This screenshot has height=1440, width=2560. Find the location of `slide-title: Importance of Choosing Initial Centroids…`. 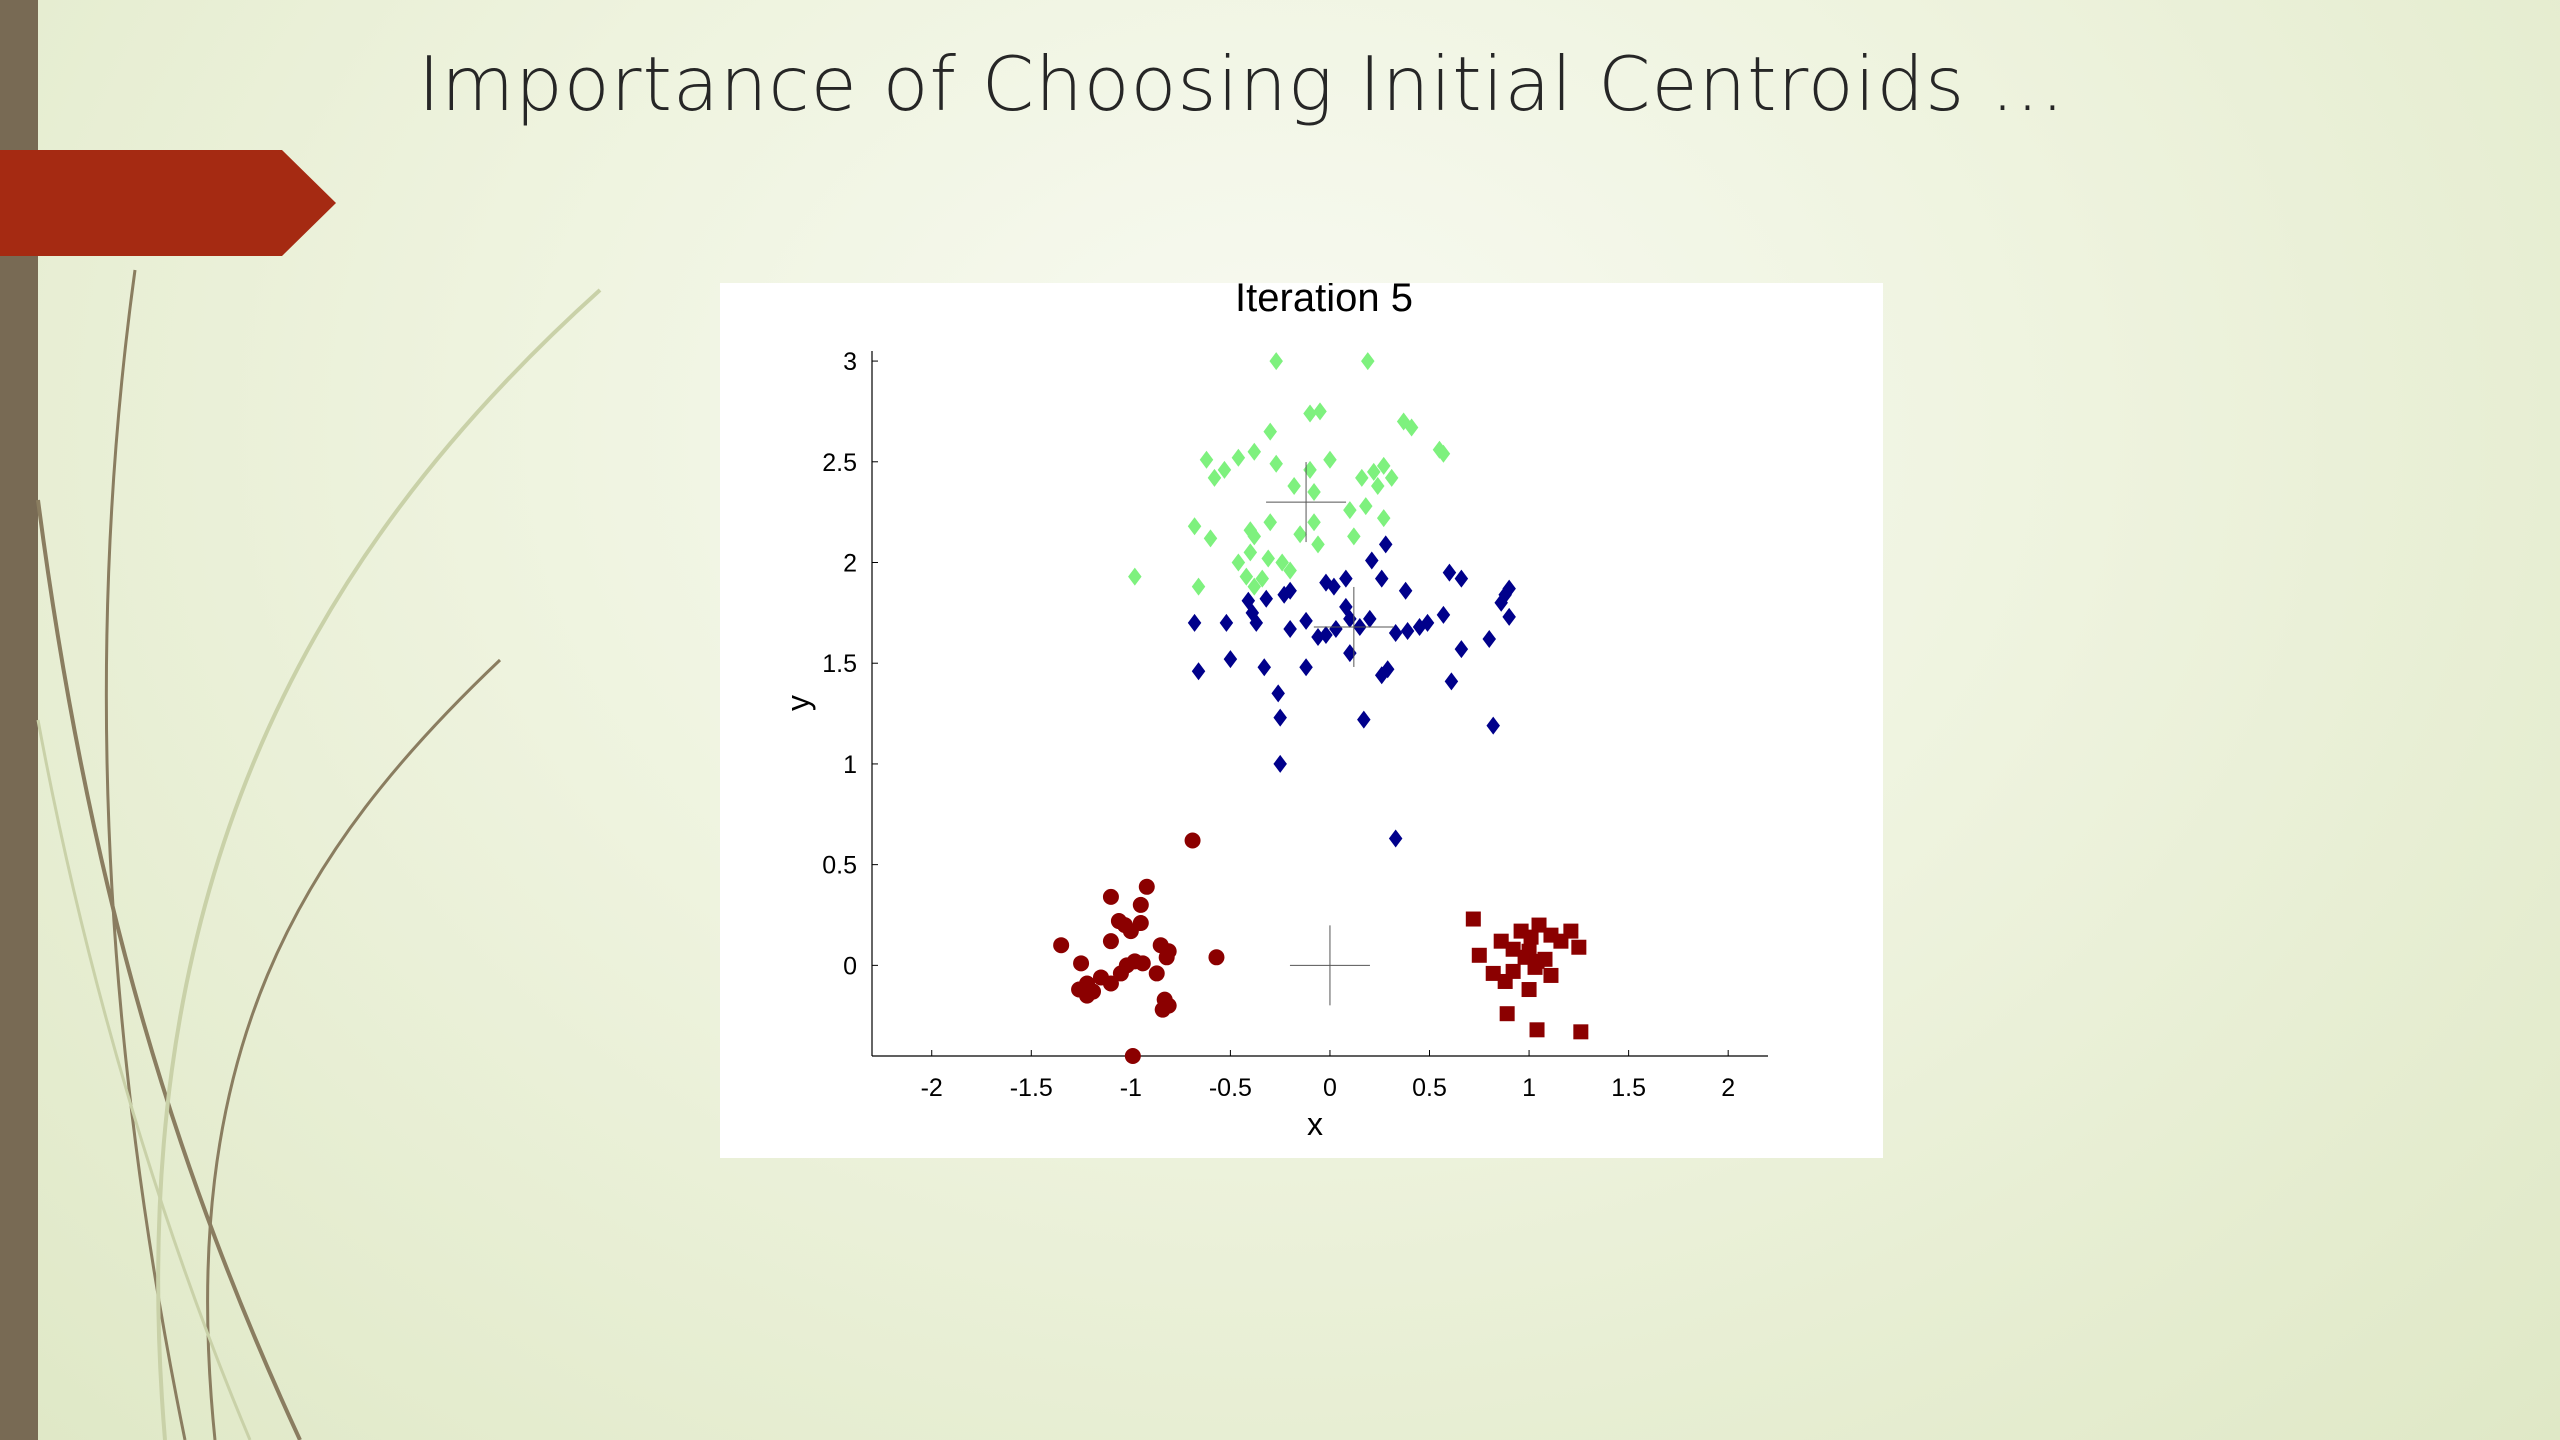

slide-title: Importance of Choosing Initial Centroids… is located at coordinates (1242, 84).